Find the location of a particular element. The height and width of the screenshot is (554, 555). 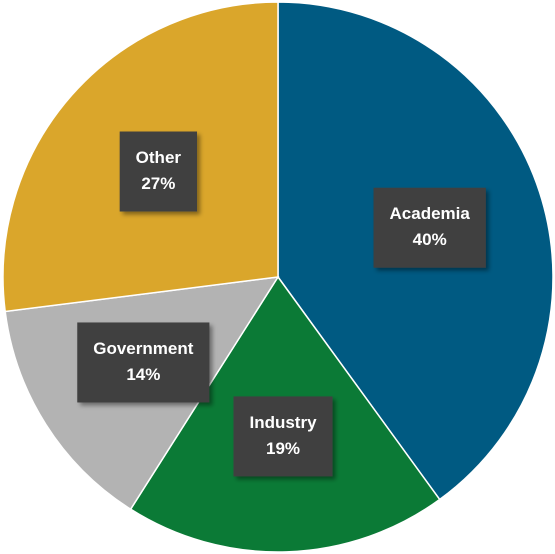

value-label: 14% is located at coordinates (143, 374).